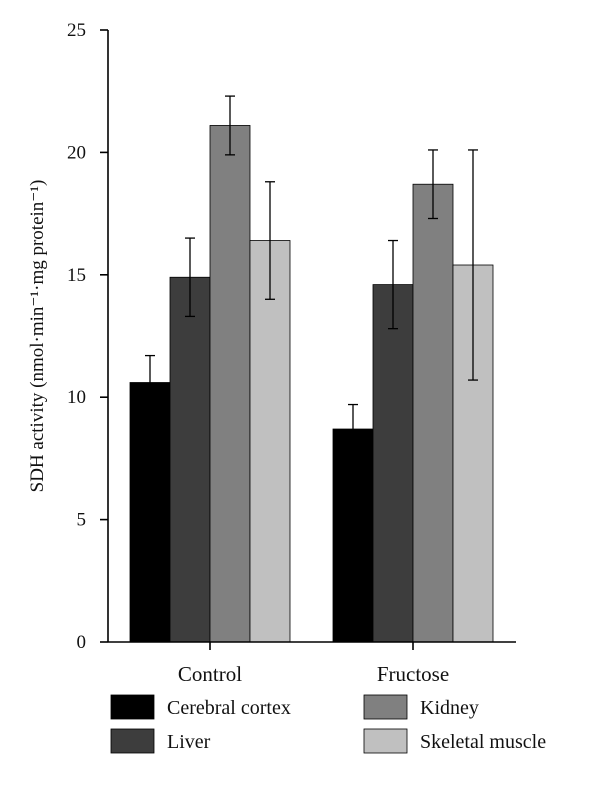  What do you see at coordinates (270, 240) in the screenshot?
I see `error-bar-control-skeletal-muscle` at bounding box center [270, 240].